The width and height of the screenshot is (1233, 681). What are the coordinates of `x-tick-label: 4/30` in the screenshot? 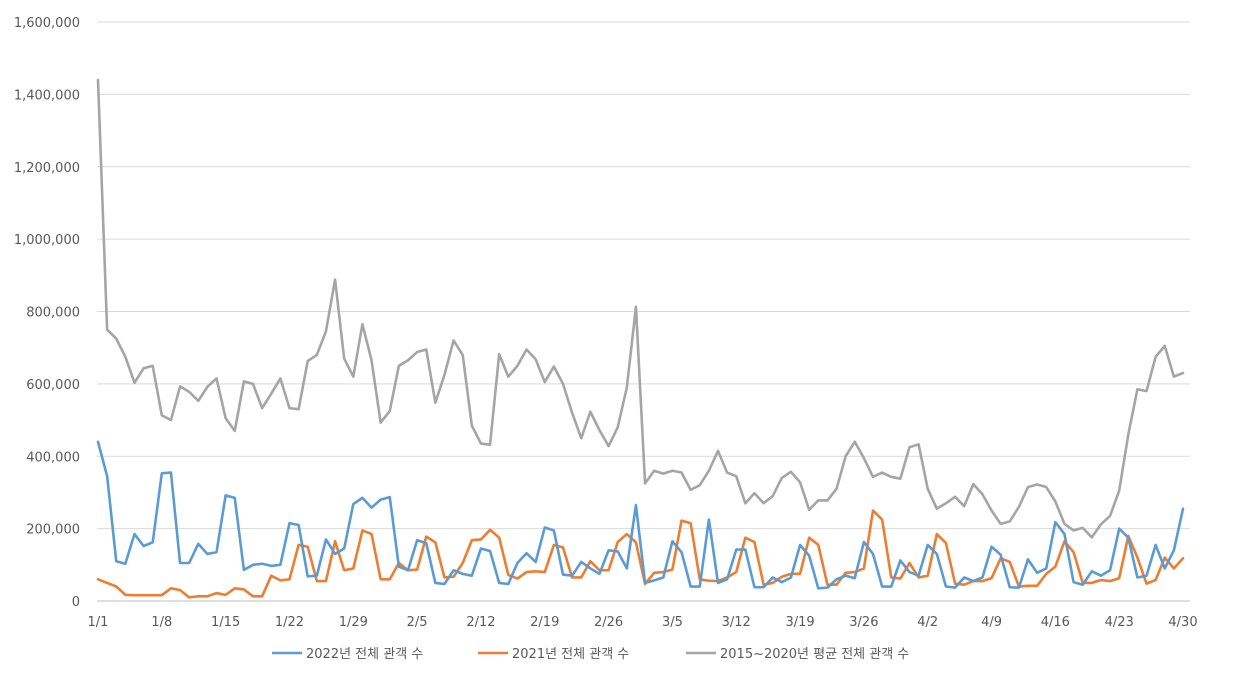 It's located at (1182, 622).